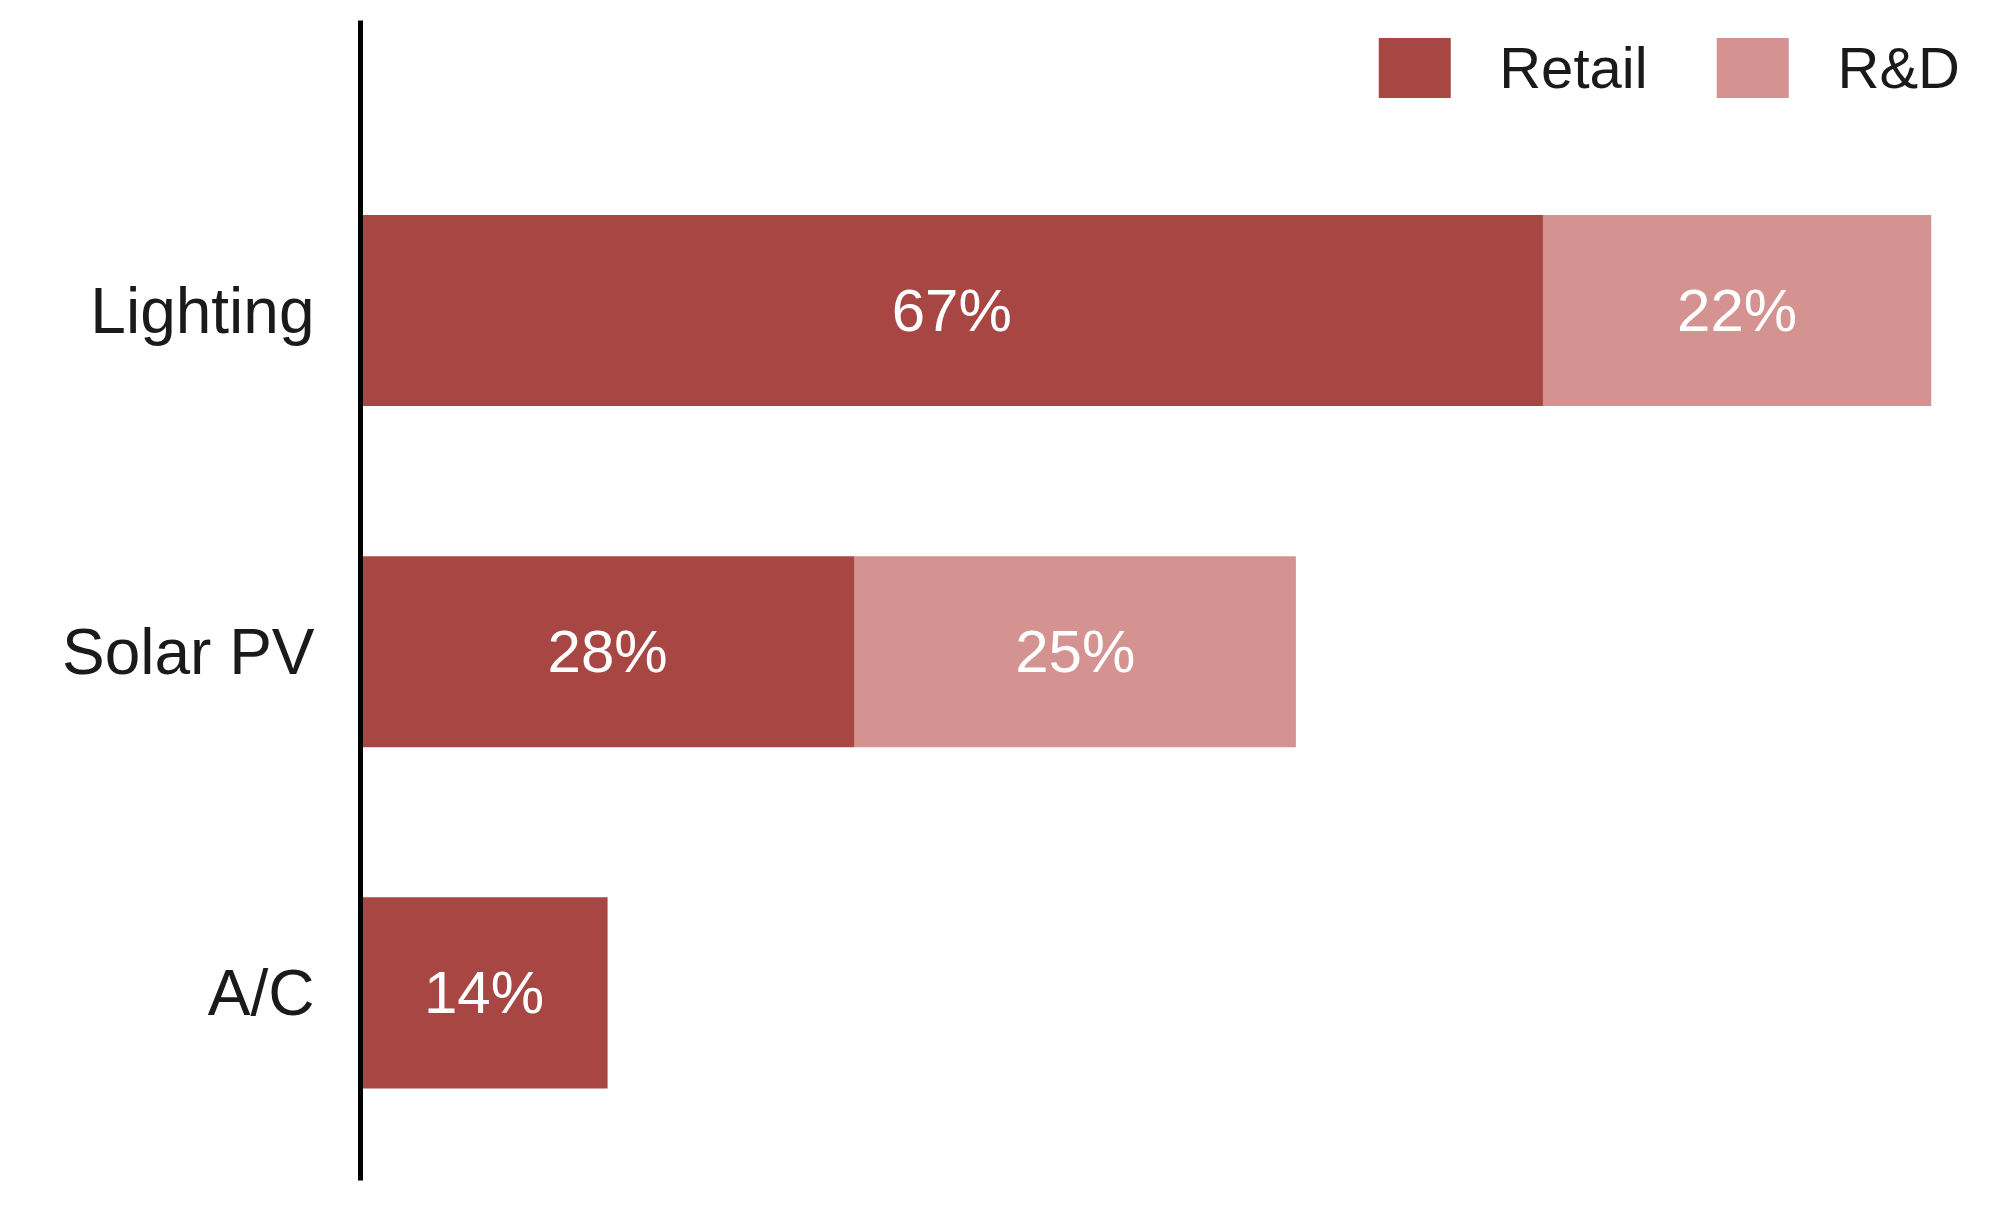  I want to click on data-label: 25%, so click(1075, 652).